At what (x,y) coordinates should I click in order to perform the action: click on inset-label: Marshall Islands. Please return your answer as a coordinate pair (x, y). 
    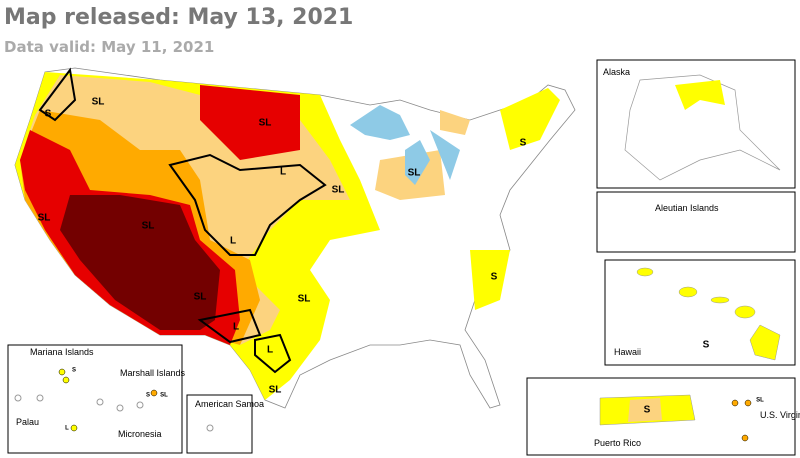
    Looking at the image, I should click on (153, 373).